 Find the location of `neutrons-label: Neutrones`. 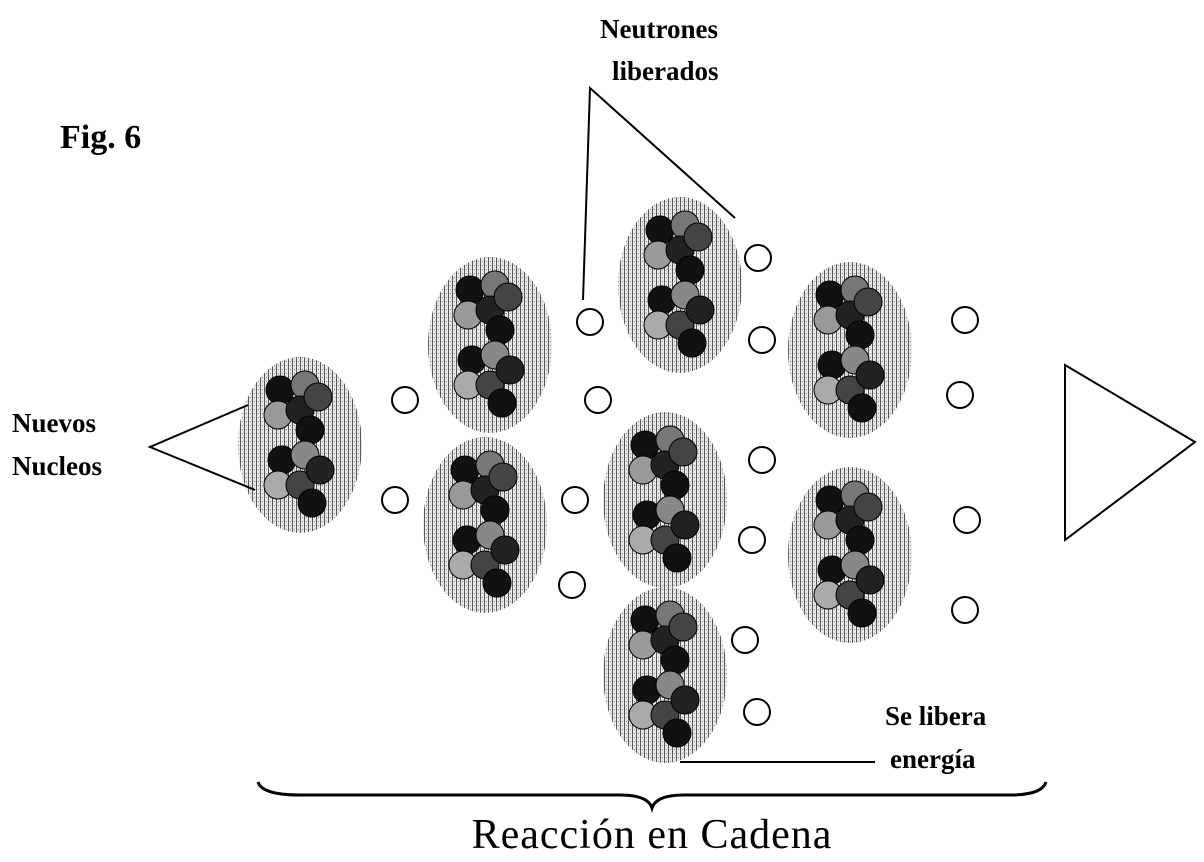

neutrons-label: Neutrones is located at coordinates (659, 29).